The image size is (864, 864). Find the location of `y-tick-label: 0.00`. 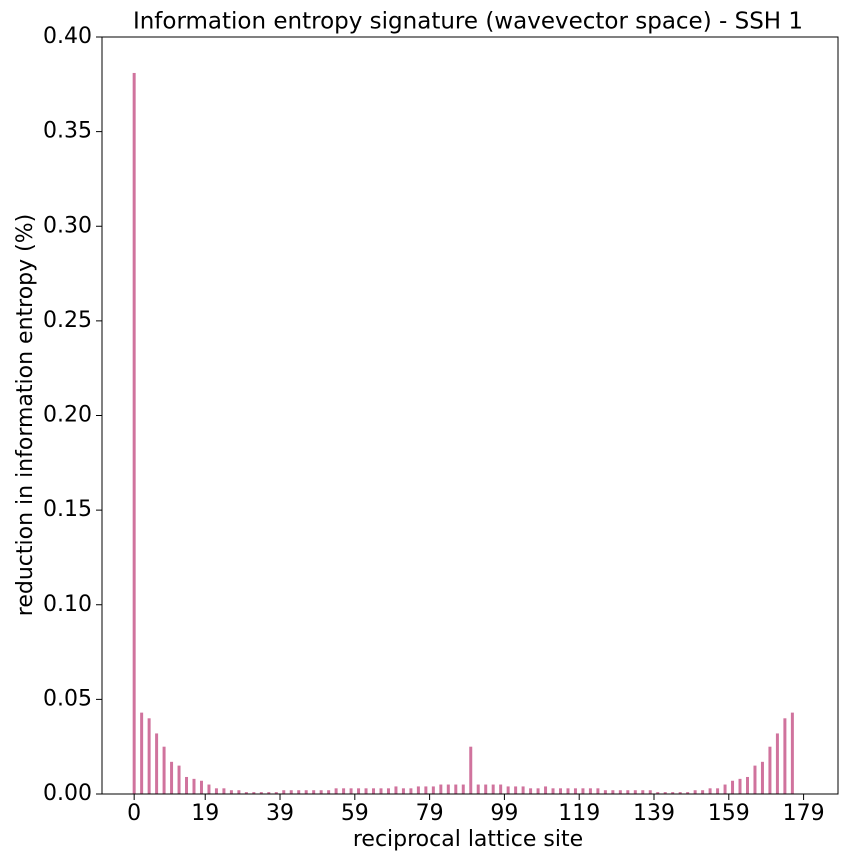

y-tick-label: 0.00 is located at coordinates (67, 793).